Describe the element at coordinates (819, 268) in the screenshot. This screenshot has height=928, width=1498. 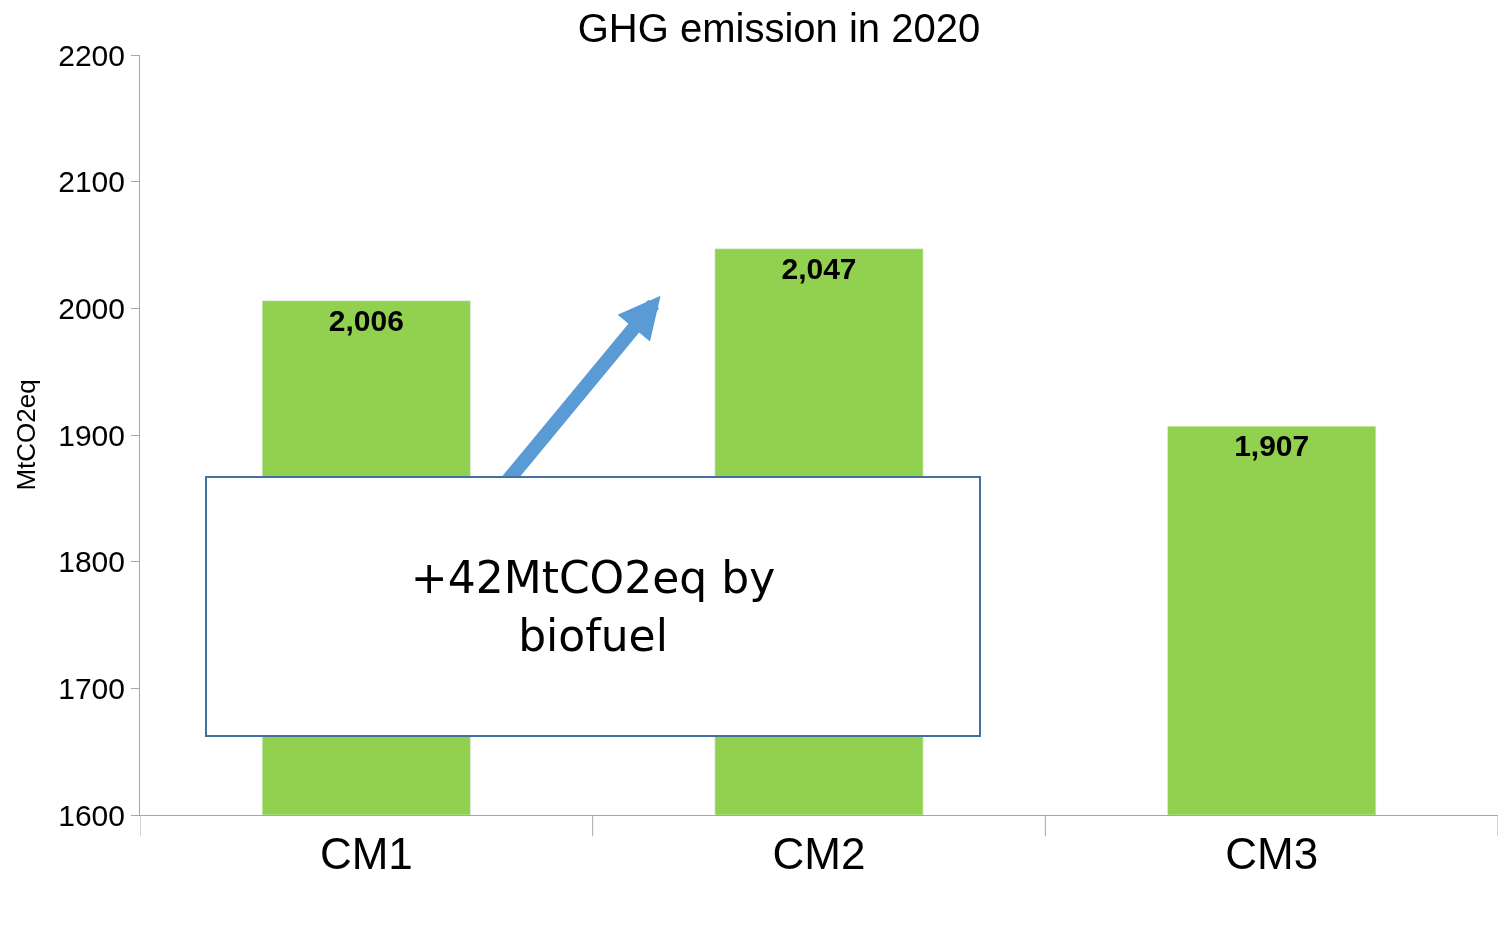
I see `data-label: 2,047` at that location.